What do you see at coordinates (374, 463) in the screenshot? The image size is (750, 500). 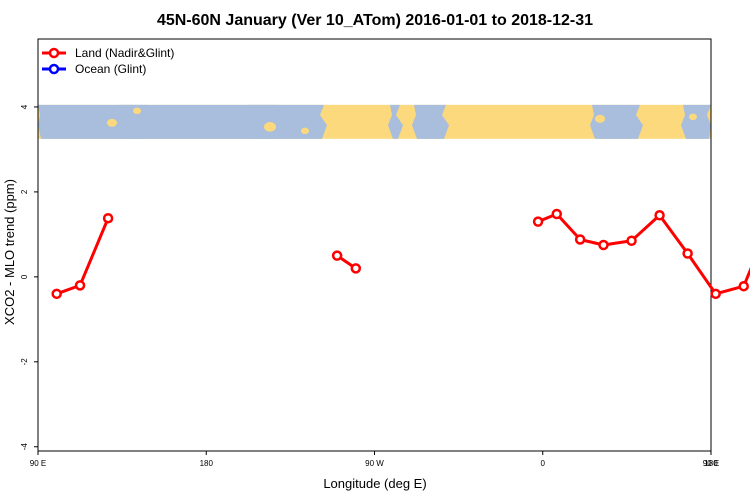 I see `x-tick-label: 90 W` at bounding box center [374, 463].